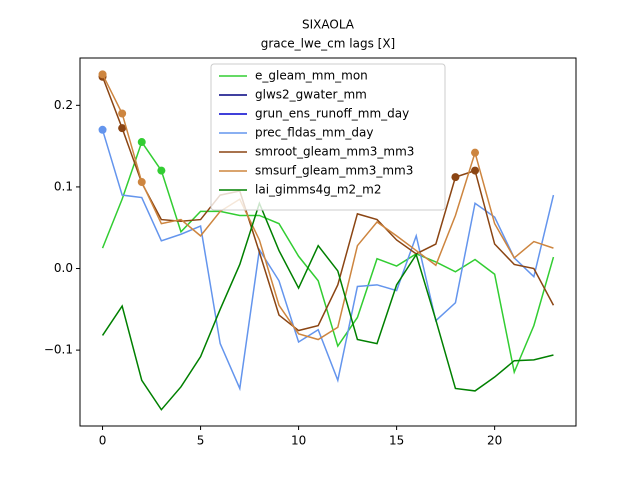 The image size is (640, 484). I want to click on legend-label: smsurf_gleam_mm3_mm3, so click(334, 171).